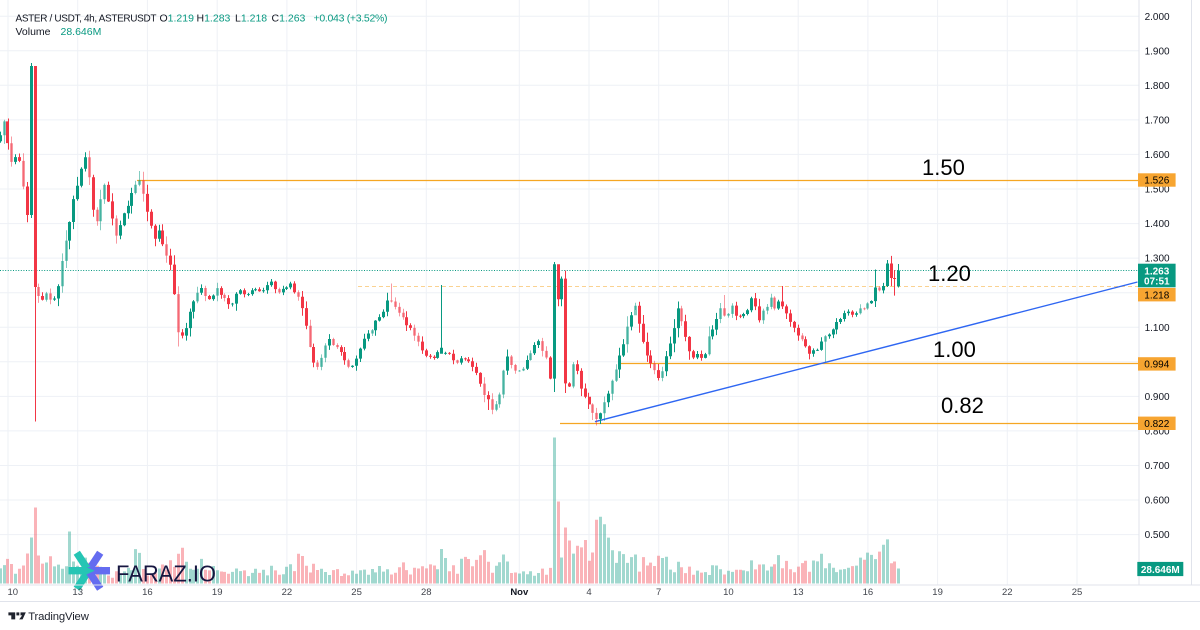 This screenshot has width=1200, height=630. What do you see at coordinates (351, 19) in the screenshot?
I see `svg-text: +0.043 (+3.52%)` at bounding box center [351, 19].